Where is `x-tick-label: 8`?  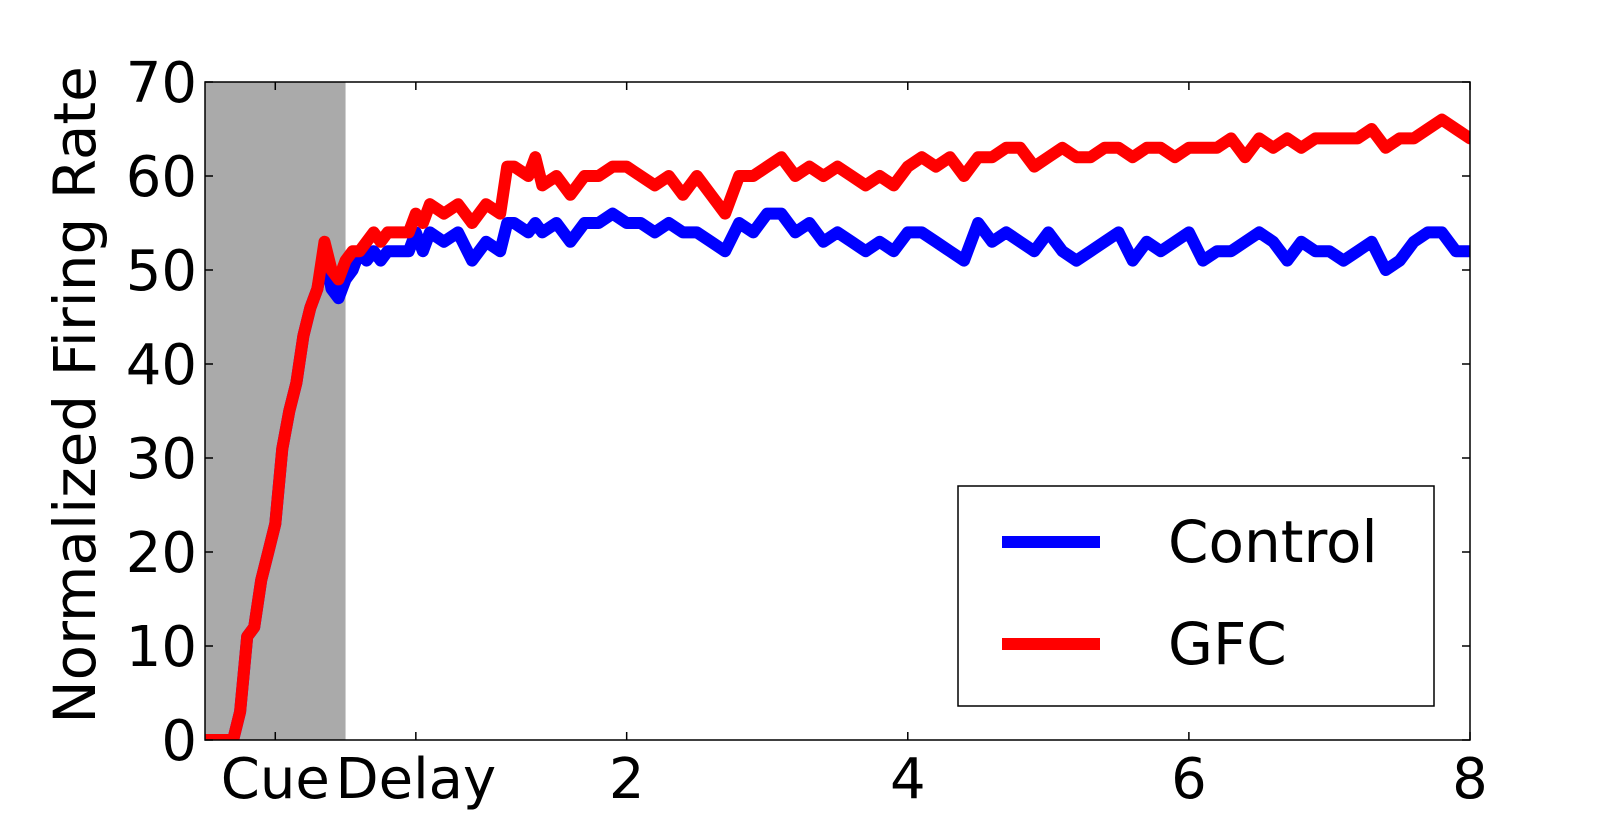
x-tick-label: 8 is located at coordinates (1470, 779).